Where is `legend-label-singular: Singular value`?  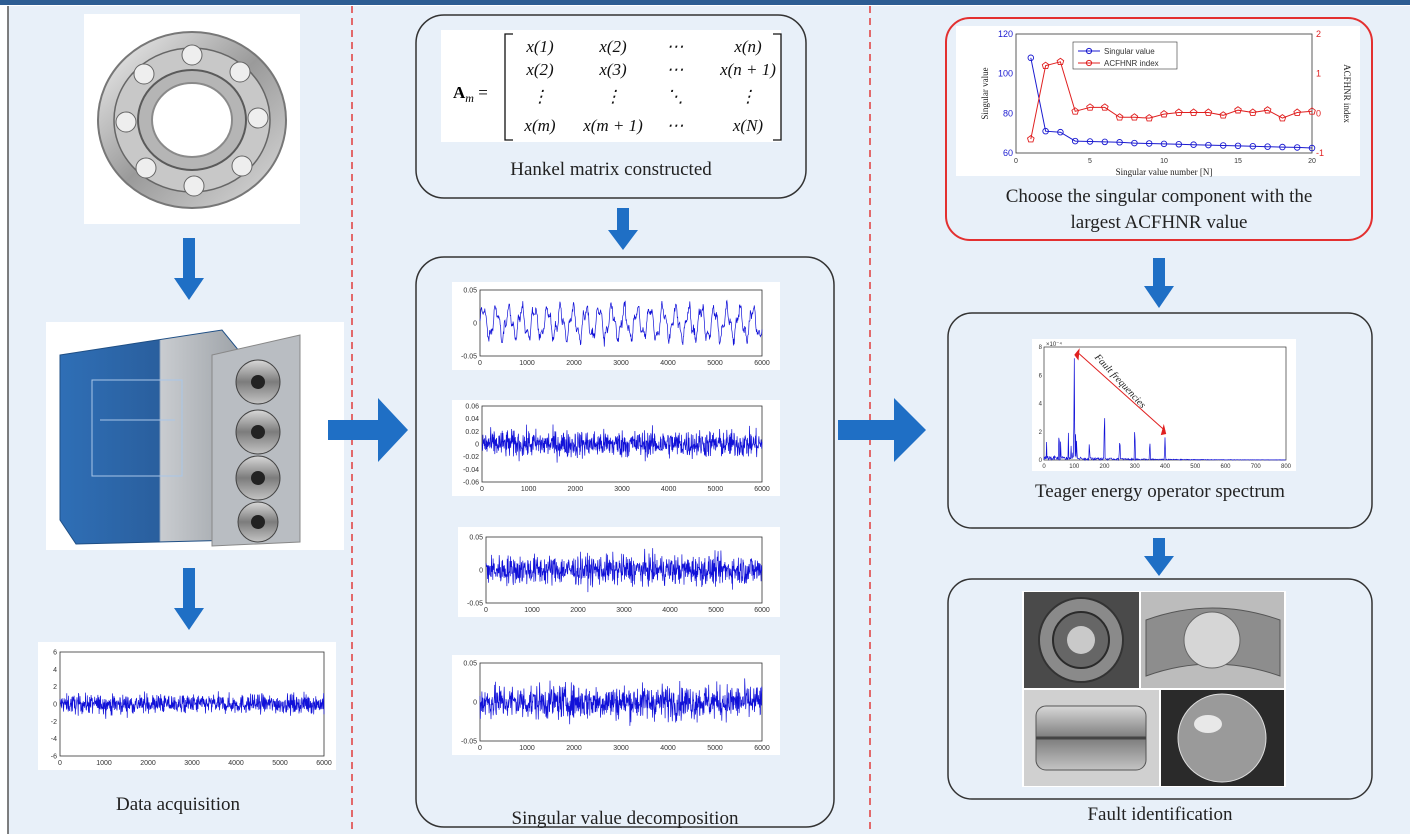
legend-label-singular: Singular value is located at coordinates (1129, 51).